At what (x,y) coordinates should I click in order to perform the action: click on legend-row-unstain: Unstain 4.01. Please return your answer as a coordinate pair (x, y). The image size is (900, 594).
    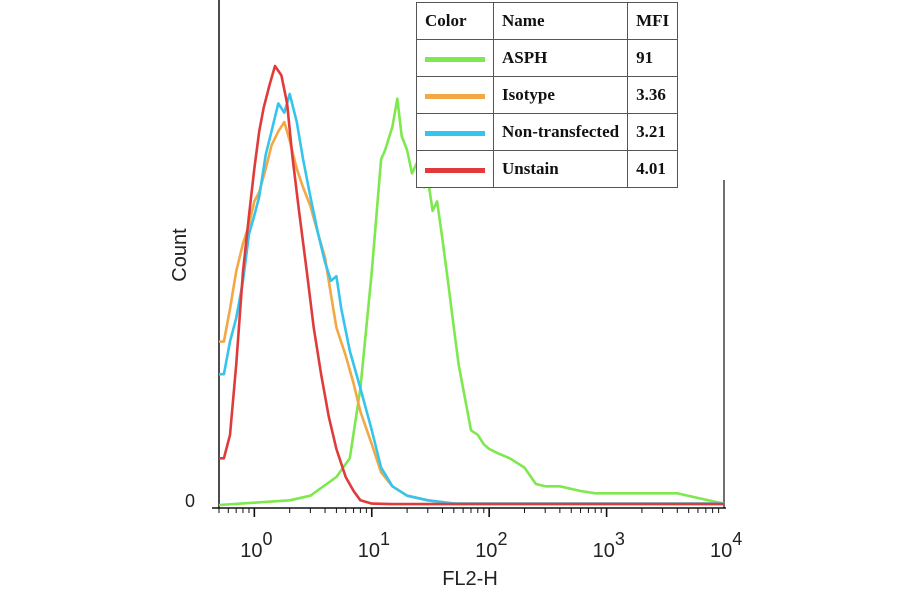
    Looking at the image, I should click on (547, 169).